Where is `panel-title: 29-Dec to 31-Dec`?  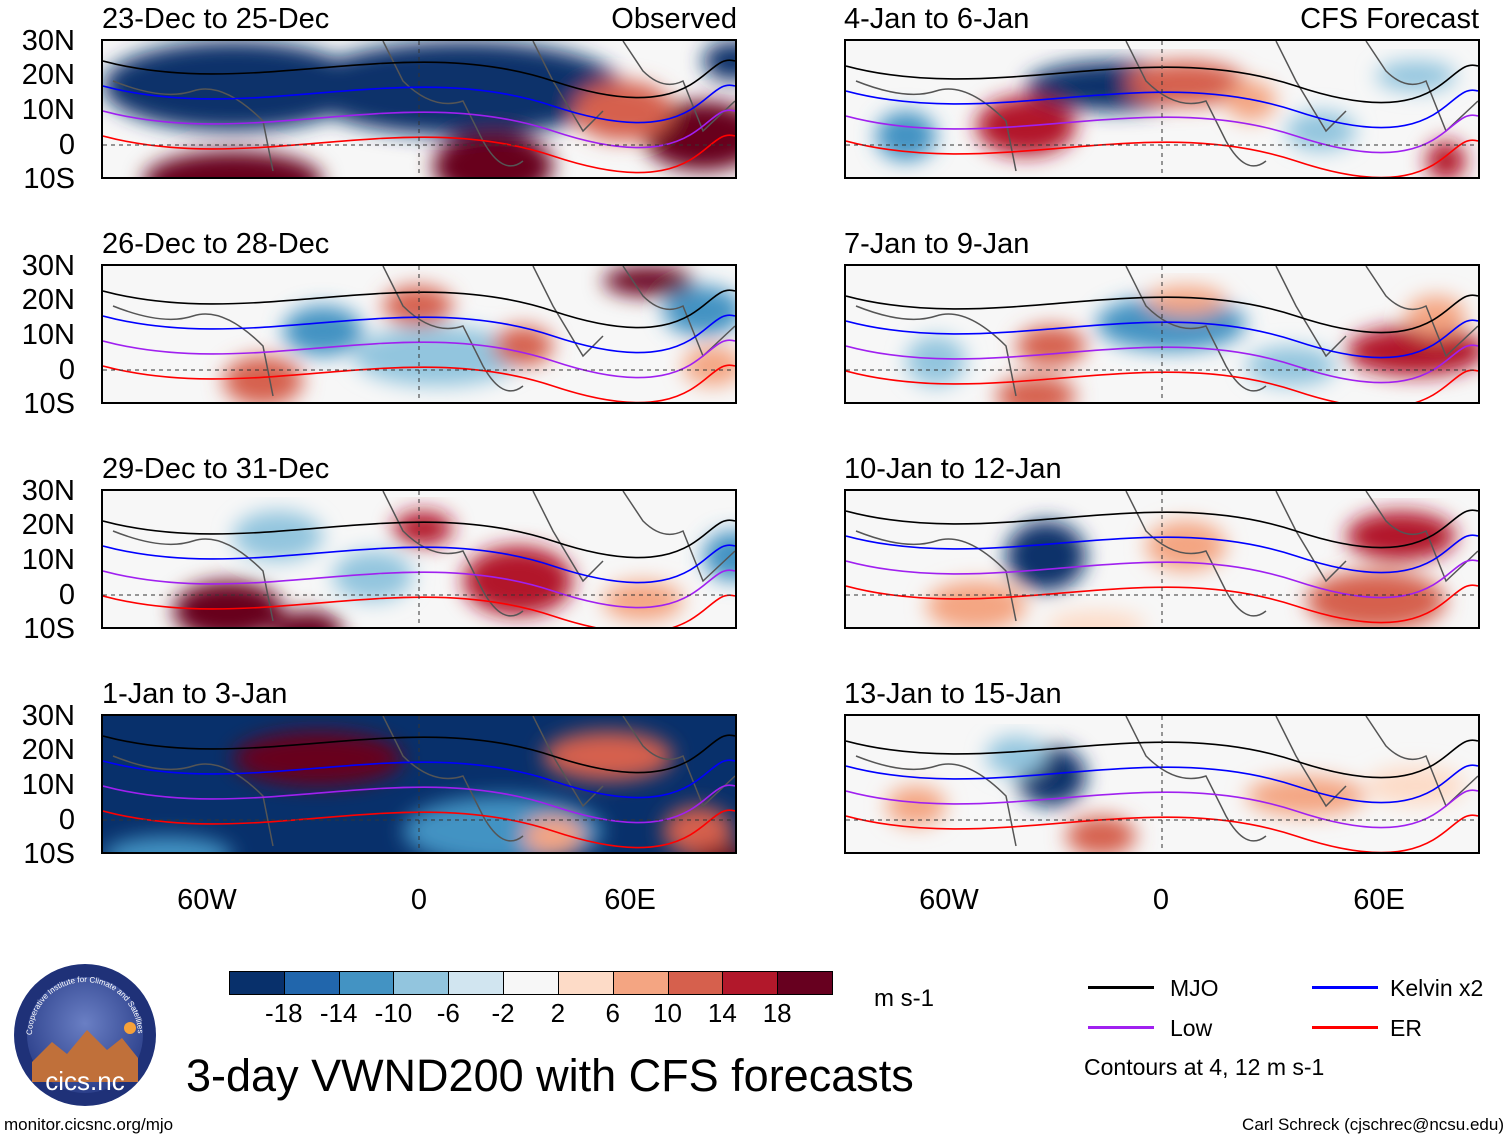
panel-title: 29-Dec to 31-Dec is located at coordinates (216, 469).